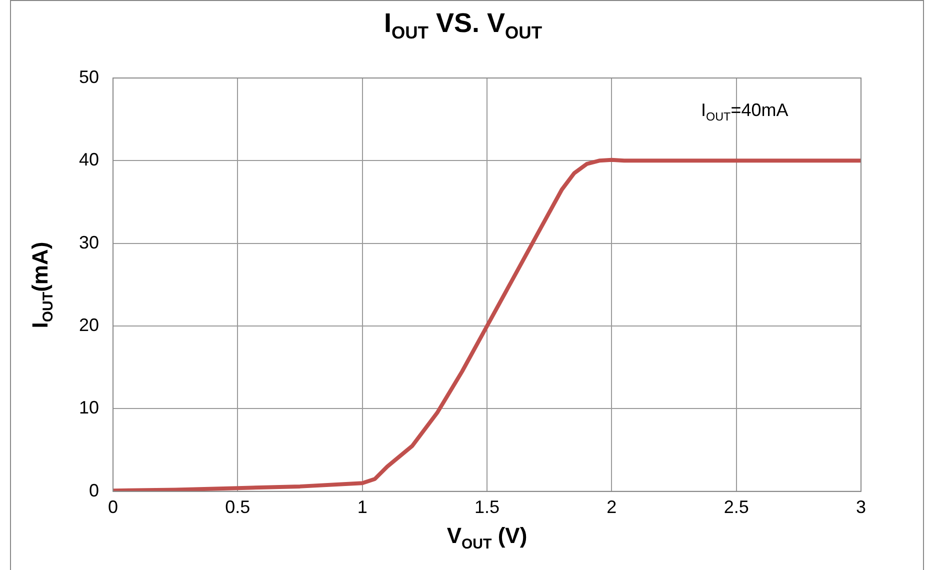  Describe the element at coordinates (89, 160) in the screenshot. I see `y-tick-label: 40` at that location.